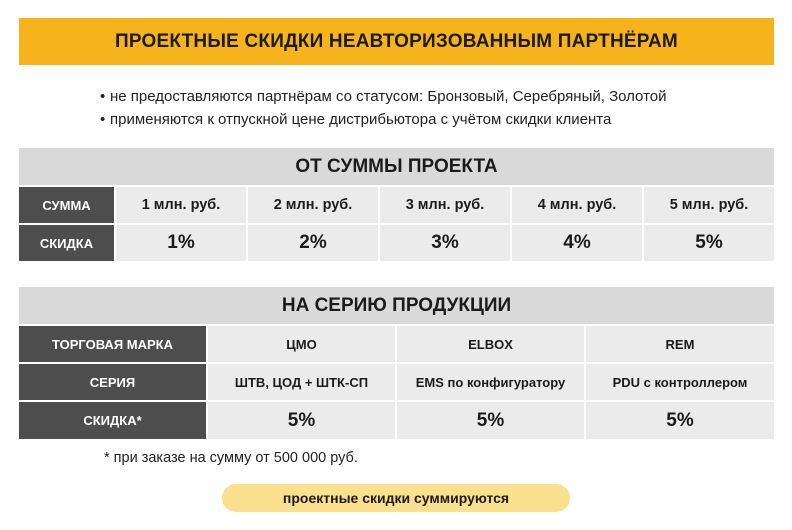 The width and height of the screenshot is (792, 530). Describe the element at coordinates (396, 305) in the screenshot. I see `product-series-heading: НА СЕРИЮ ПРОДУКЦИИ` at that location.